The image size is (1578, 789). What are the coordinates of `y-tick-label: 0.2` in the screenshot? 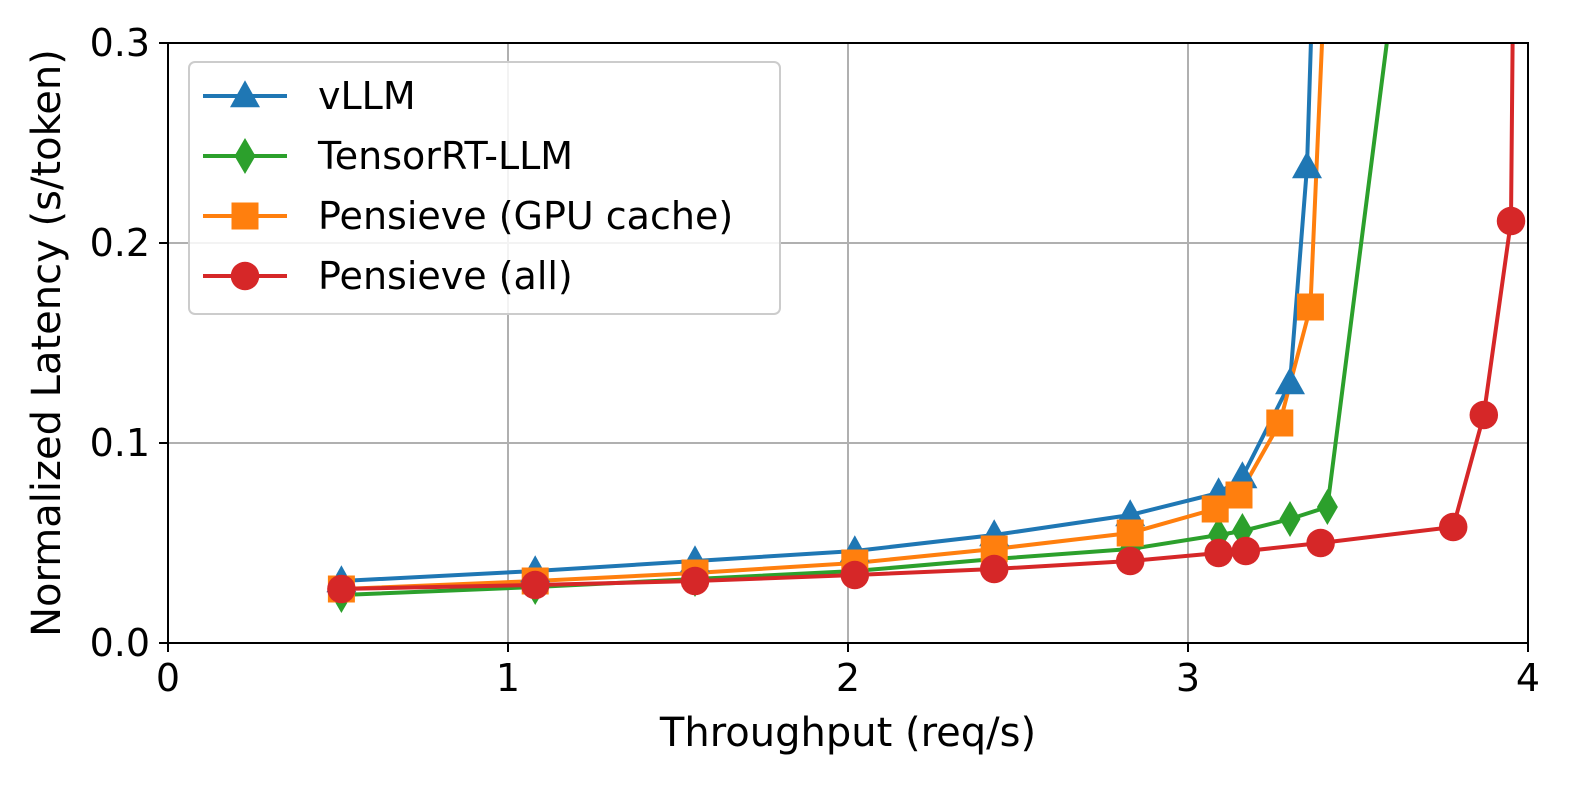 It's located at (120, 243).